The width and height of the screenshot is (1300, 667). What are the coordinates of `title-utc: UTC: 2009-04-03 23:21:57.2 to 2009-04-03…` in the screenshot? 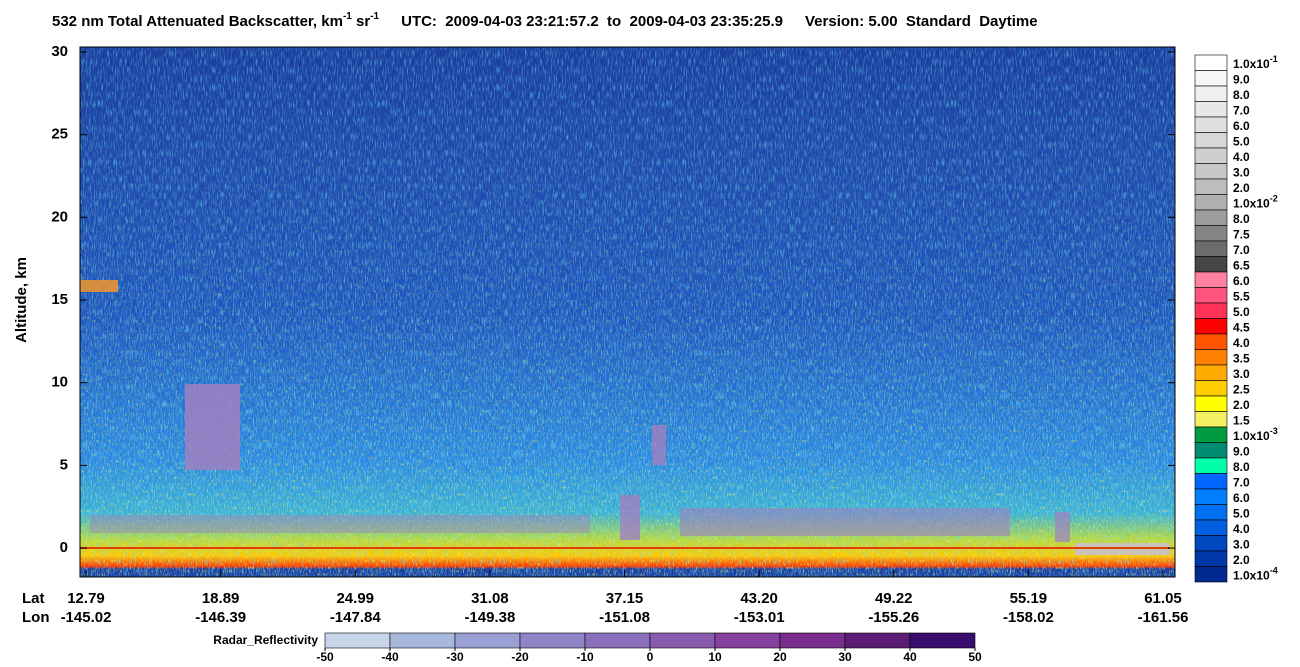 It's located at (592, 21).